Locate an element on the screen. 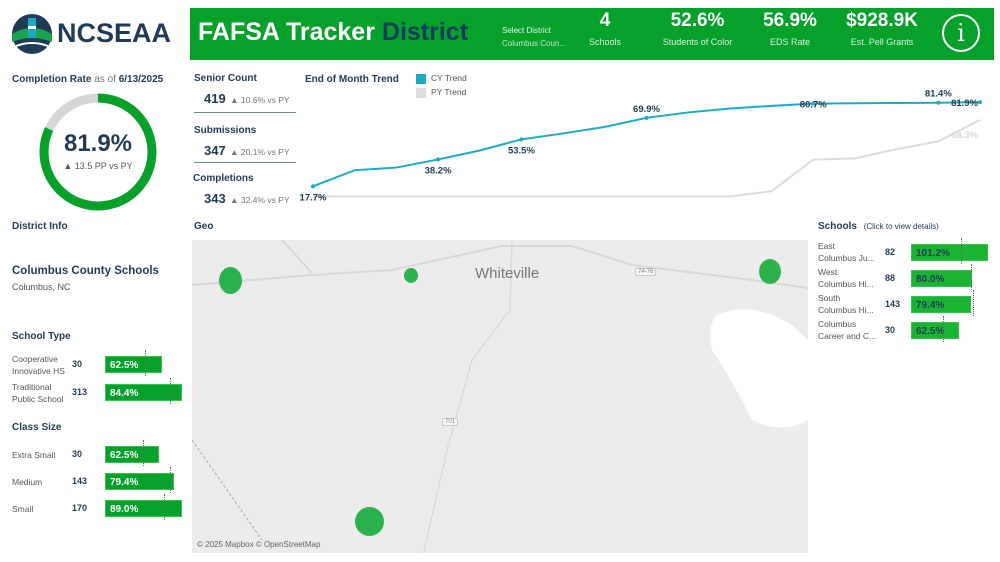  row-count: 313 is located at coordinates (80, 392).